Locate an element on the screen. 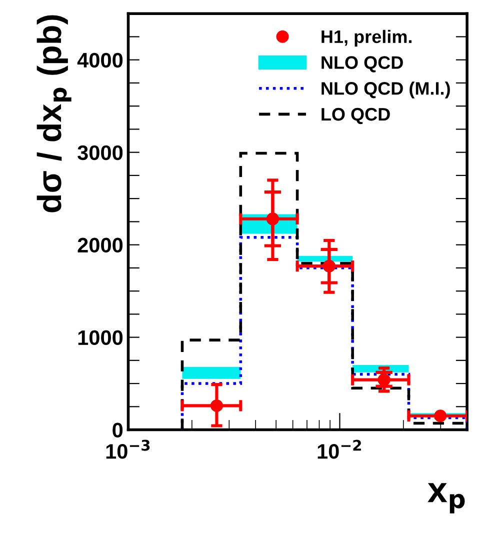  legend-label: NLO QCD (M.I.) is located at coordinates (386, 90).